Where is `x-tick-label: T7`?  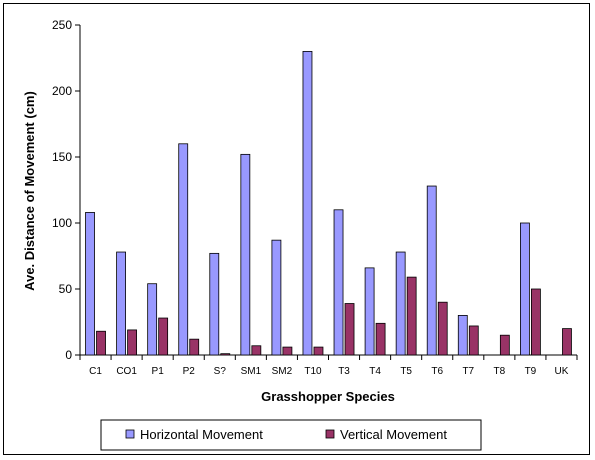
x-tick-label: T7 is located at coordinates (468, 371).